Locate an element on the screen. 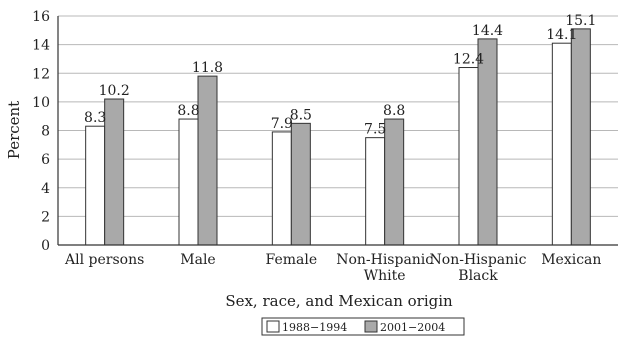 Image resolution: width=619 pixels, height=338 pixels. y-tick-label: 10 is located at coordinates (41, 103).